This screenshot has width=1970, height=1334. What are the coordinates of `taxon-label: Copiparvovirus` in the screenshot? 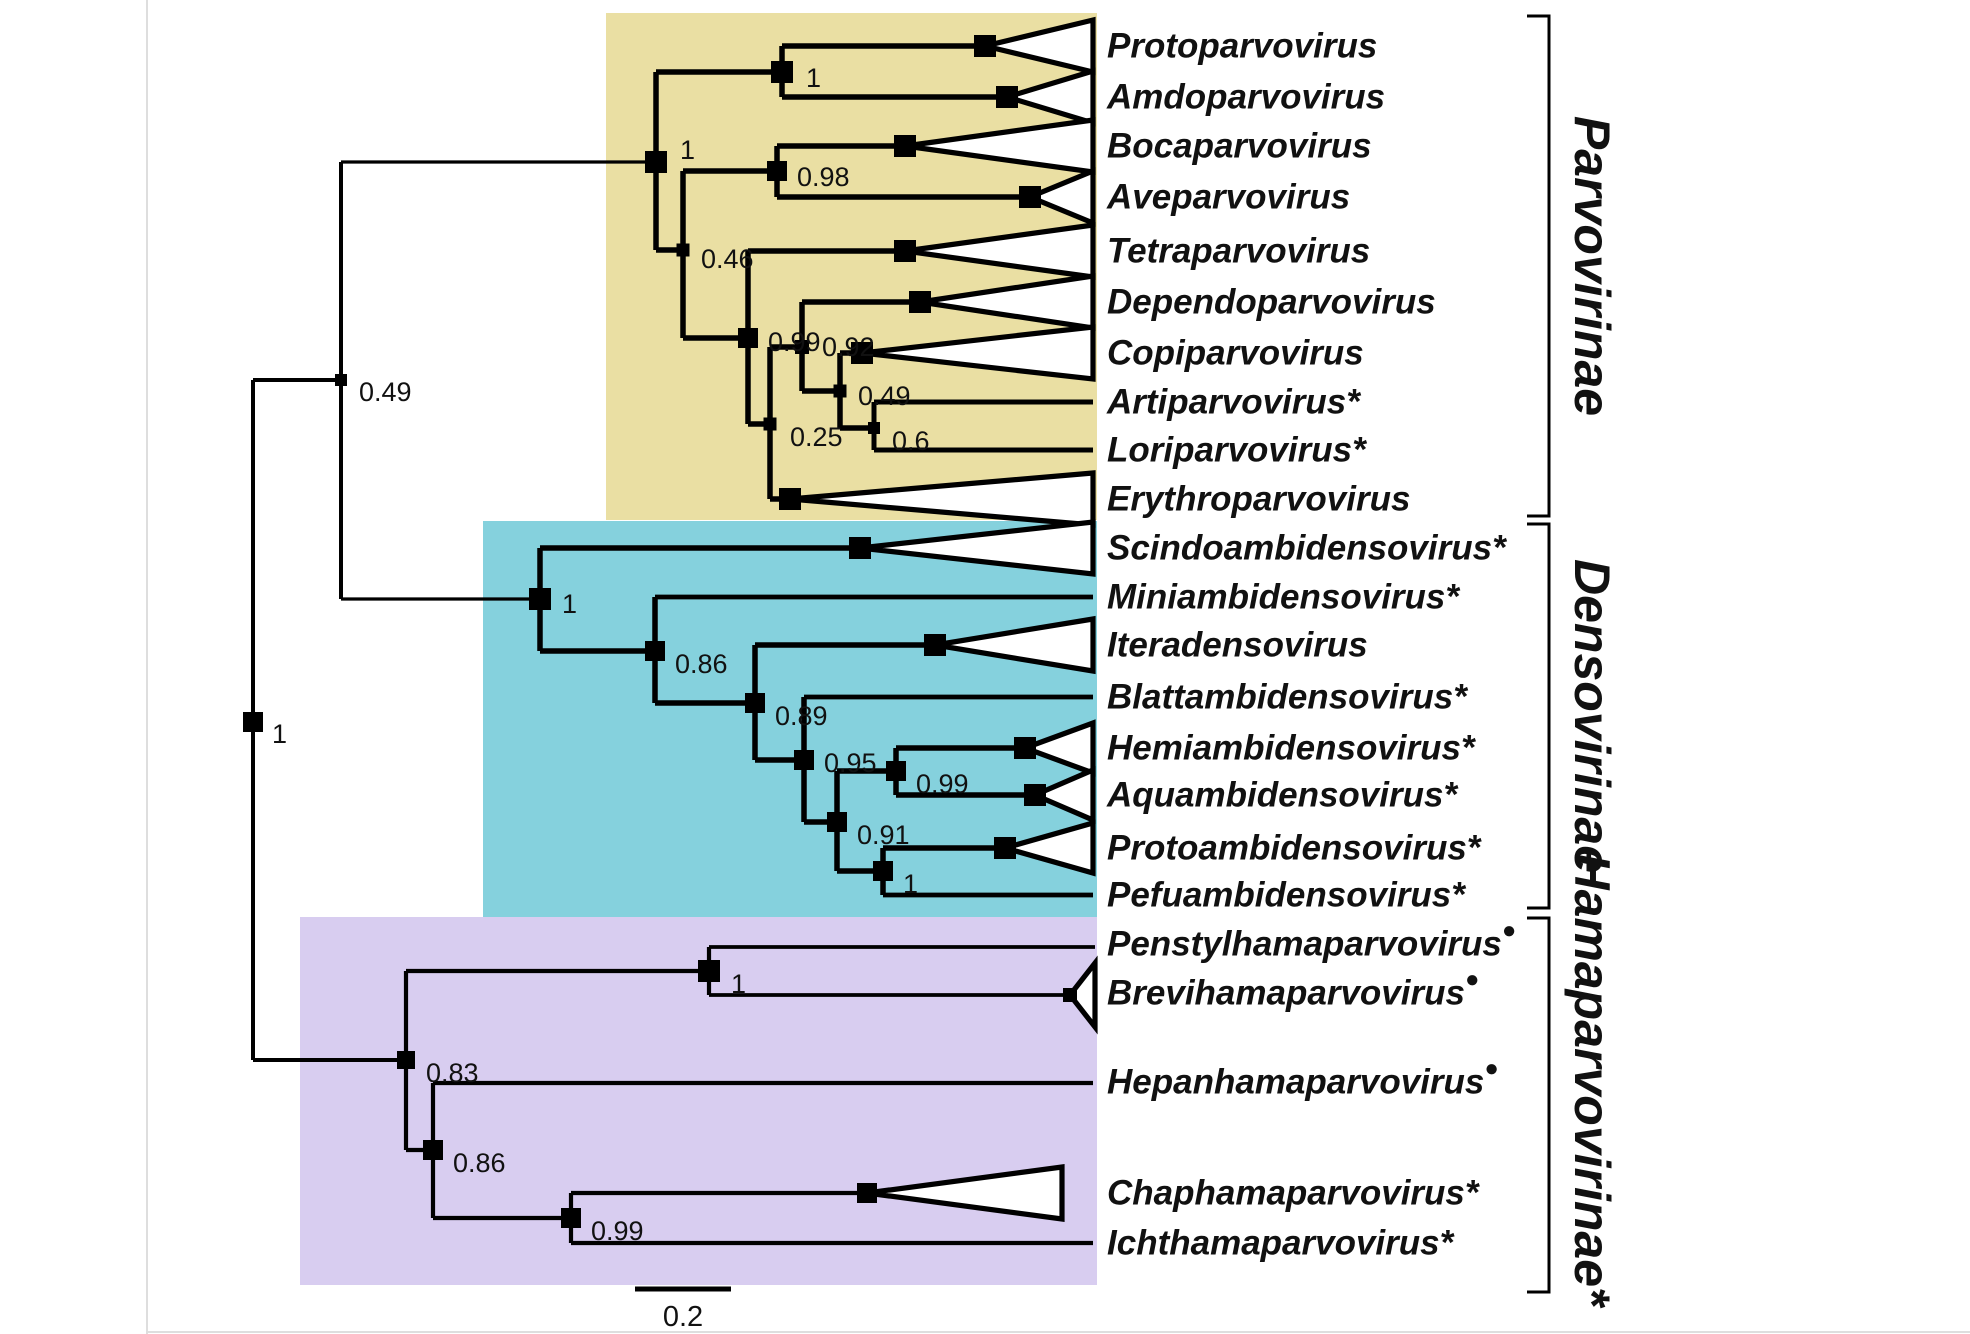 It's located at (1235, 353).